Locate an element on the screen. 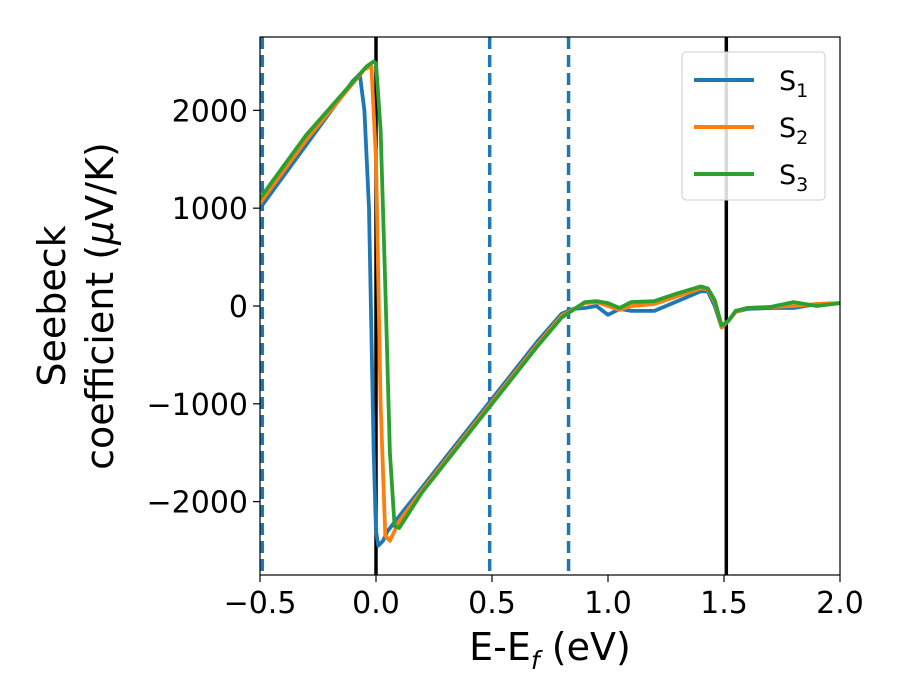 The width and height of the screenshot is (900, 700). y-tick-label: 0 is located at coordinates (238, 307).